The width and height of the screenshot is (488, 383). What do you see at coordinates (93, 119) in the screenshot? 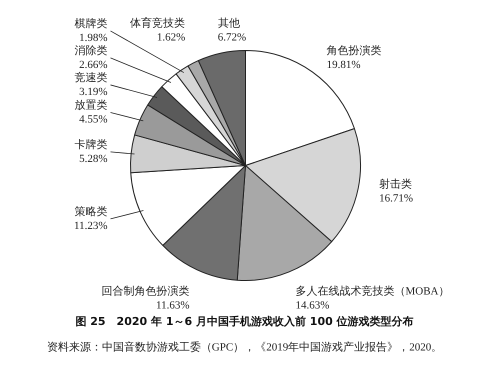
I see `data-label: 4.55%` at bounding box center [93, 119].